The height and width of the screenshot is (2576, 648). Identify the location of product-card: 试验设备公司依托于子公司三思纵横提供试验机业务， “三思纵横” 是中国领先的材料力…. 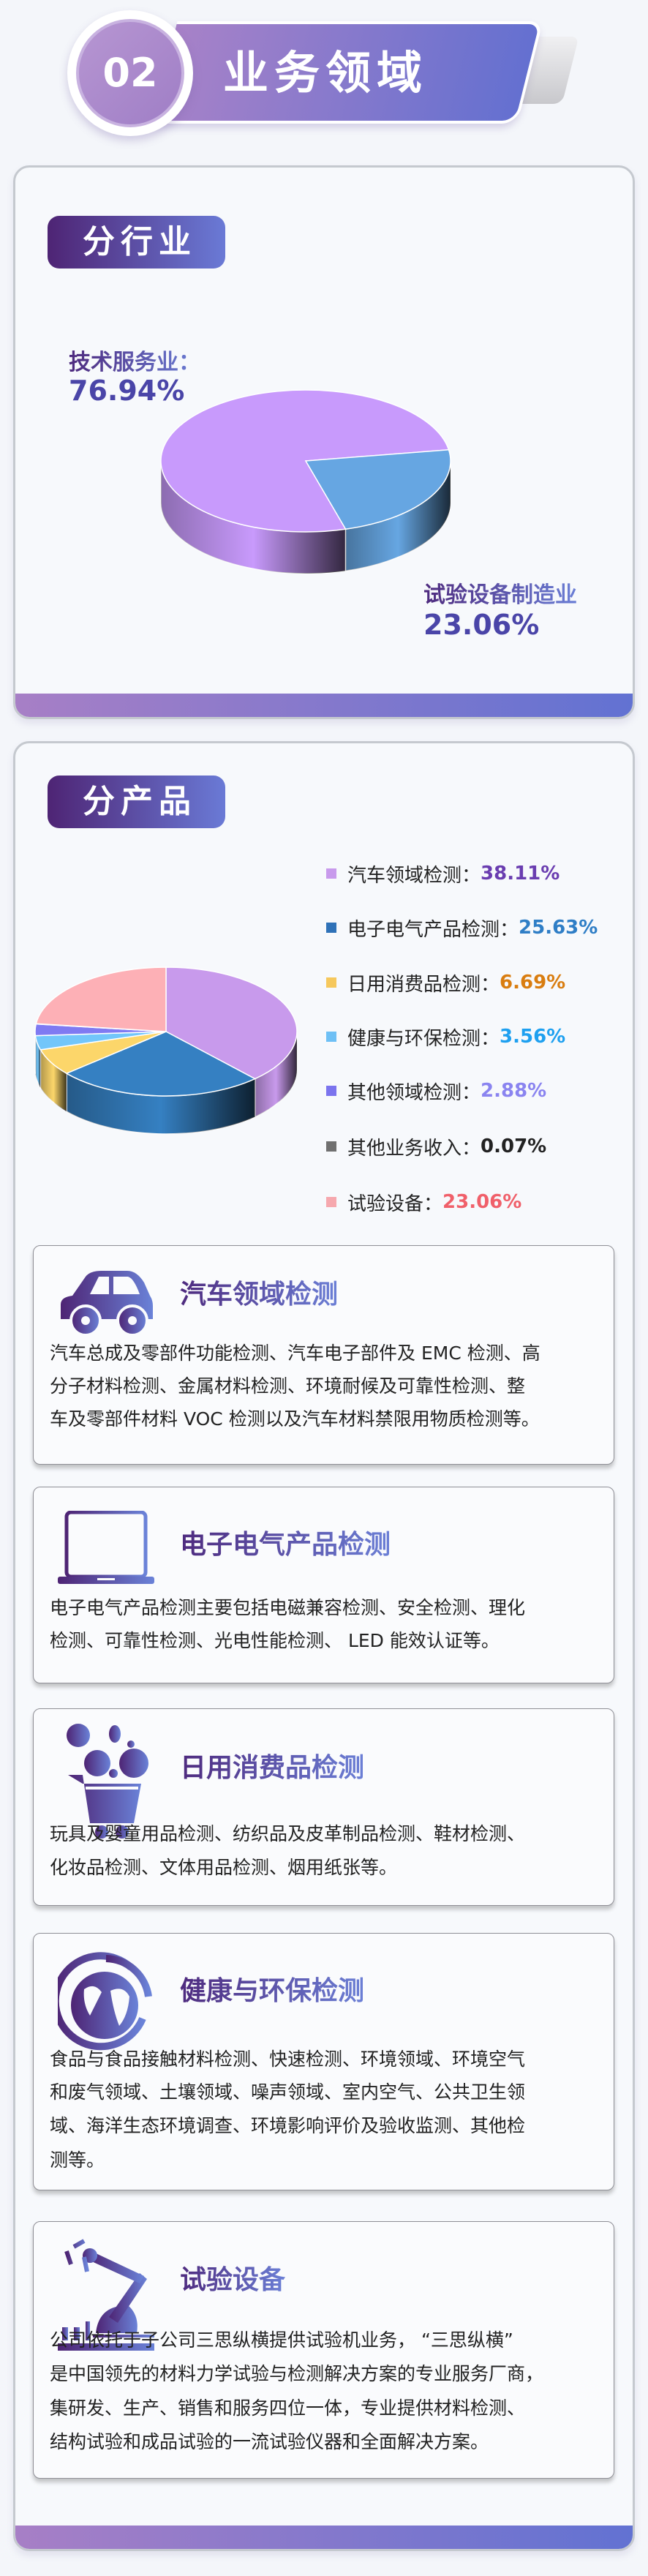
(323, 2350).